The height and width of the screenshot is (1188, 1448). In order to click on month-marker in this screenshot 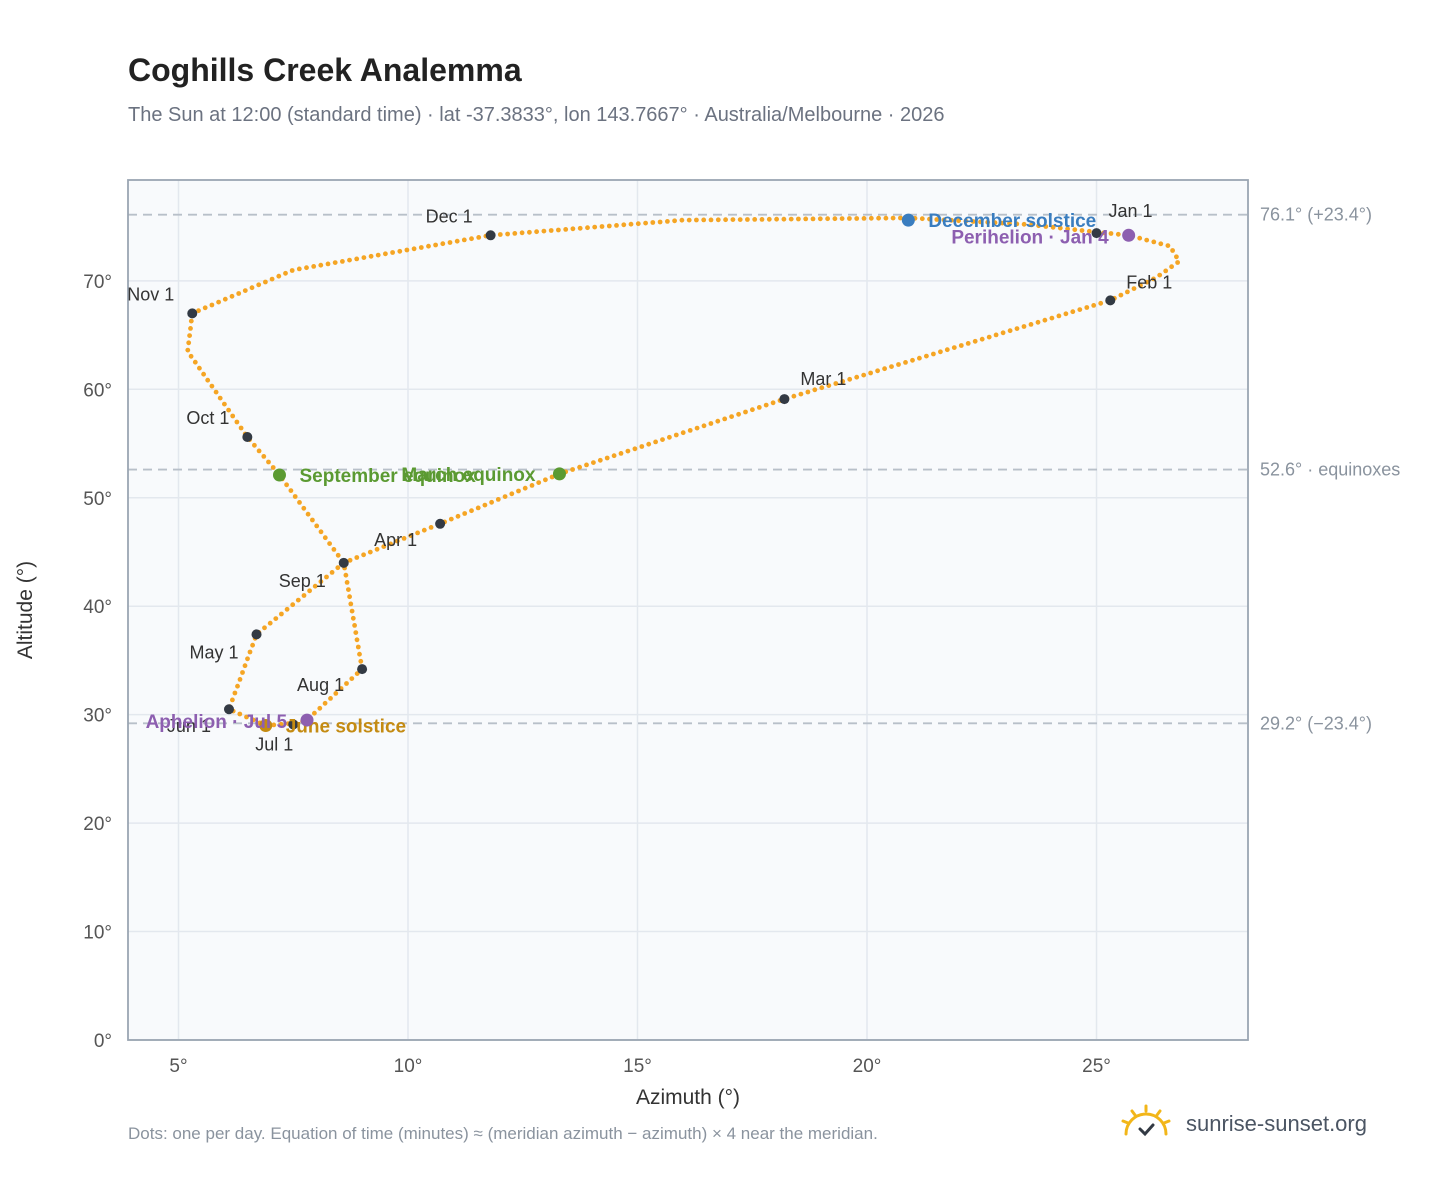, I will do `click(293, 724)`.